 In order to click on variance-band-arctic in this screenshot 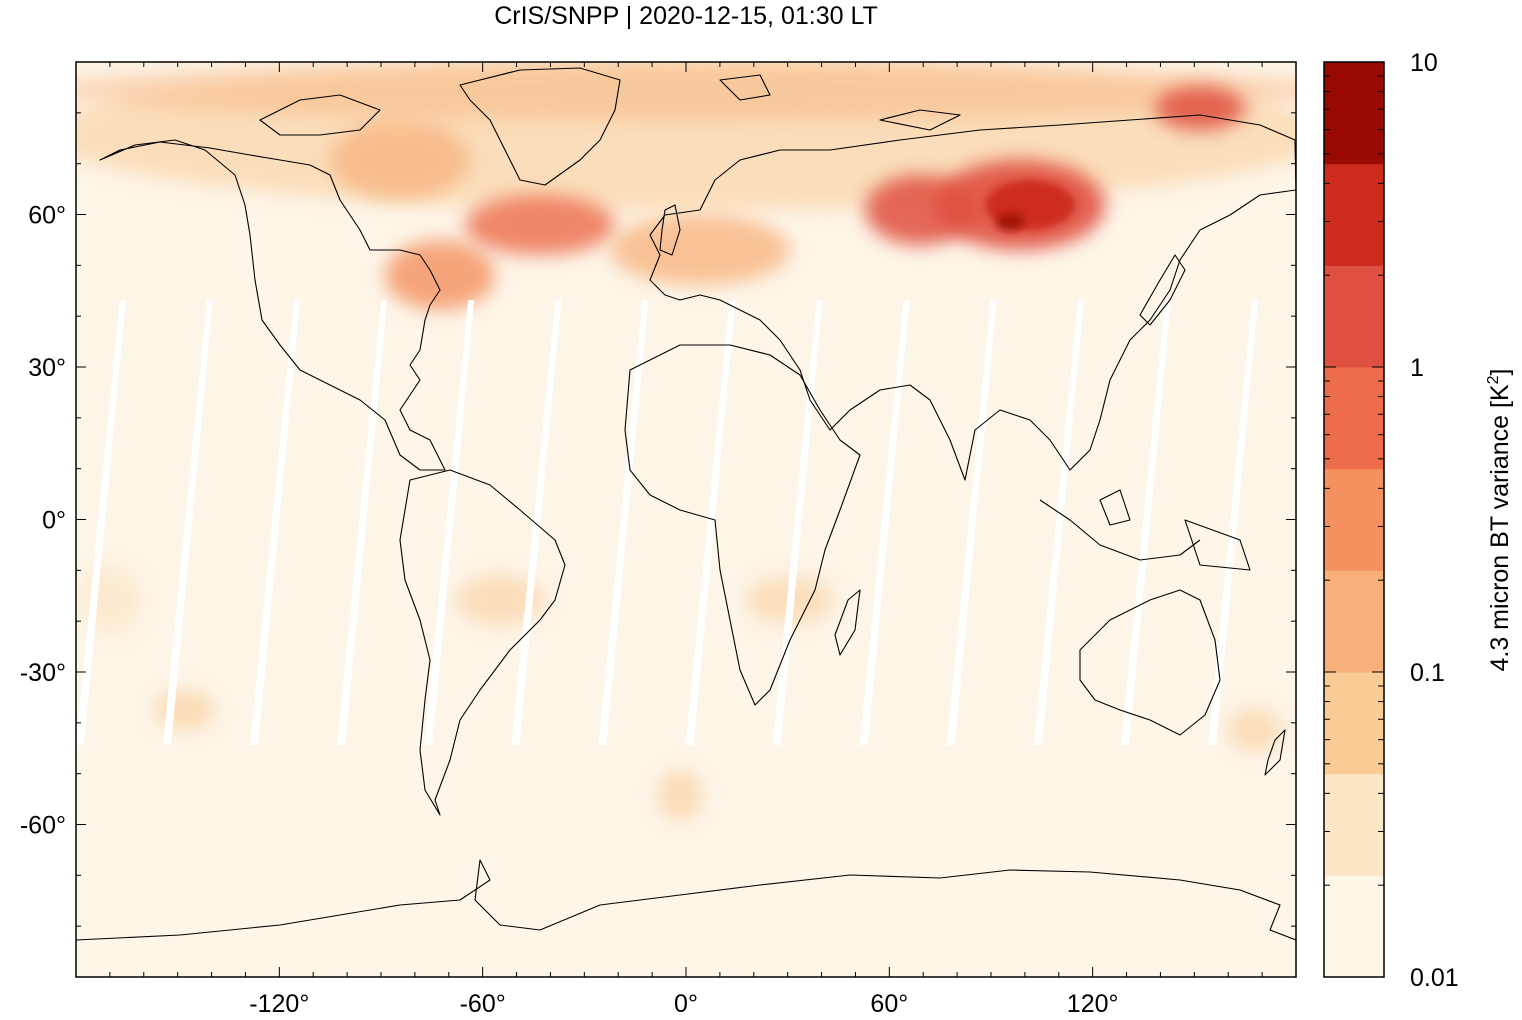, I will do `click(686, 91)`.